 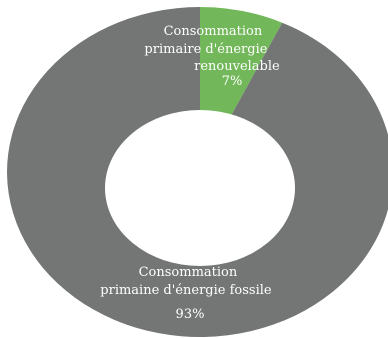 What do you see at coordinates (213, 31) in the screenshot?
I see `renouvelable-label-line-1: Consommation` at bounding box center [213, 31].